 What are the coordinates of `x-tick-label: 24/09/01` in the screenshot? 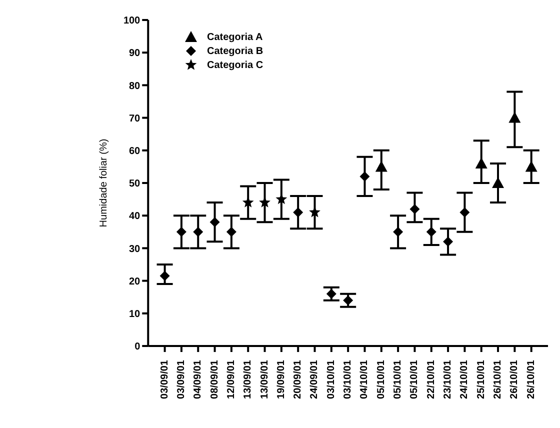 It's located at (314, 379).